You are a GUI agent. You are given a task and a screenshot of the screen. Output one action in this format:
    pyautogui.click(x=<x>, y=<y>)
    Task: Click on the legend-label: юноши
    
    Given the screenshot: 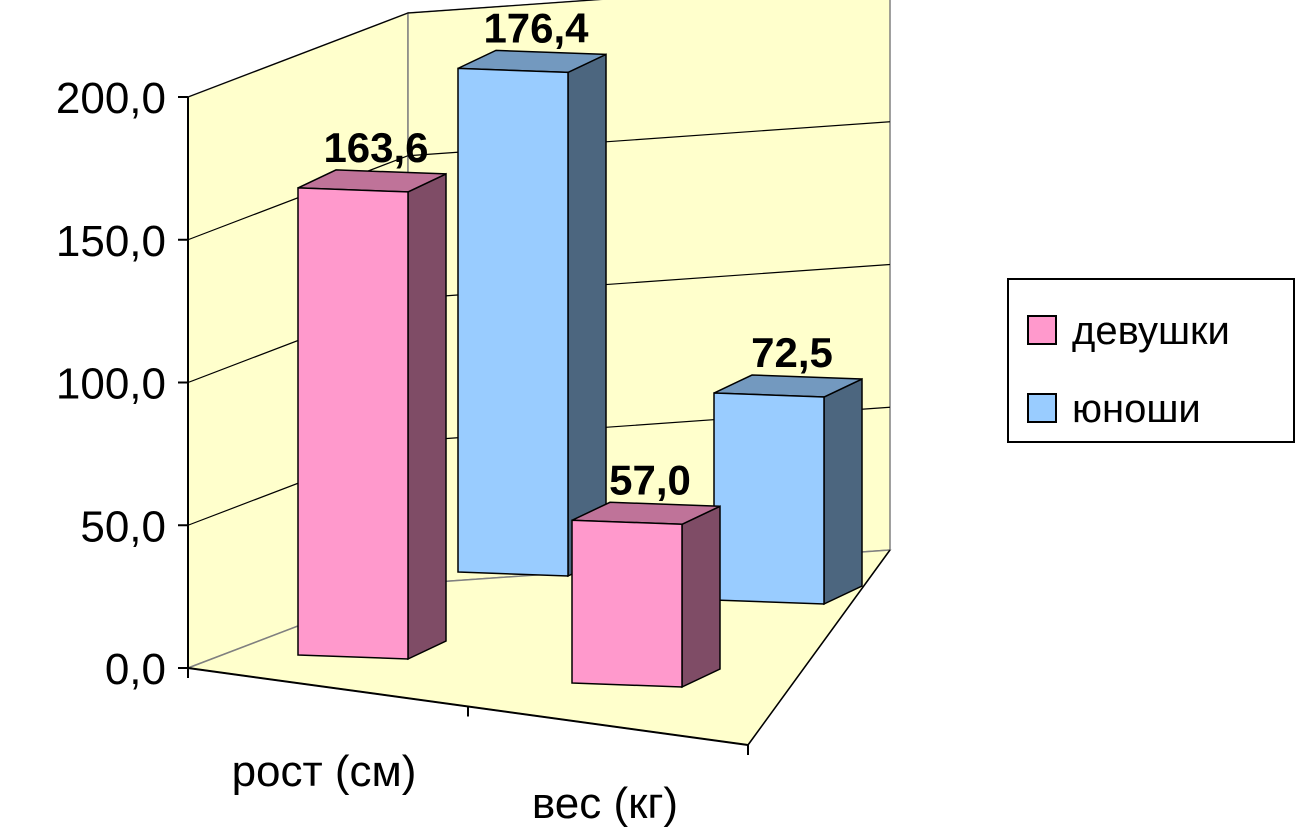 What is the action you would take?
    pyautogui.click(x=1136, y=409)
    